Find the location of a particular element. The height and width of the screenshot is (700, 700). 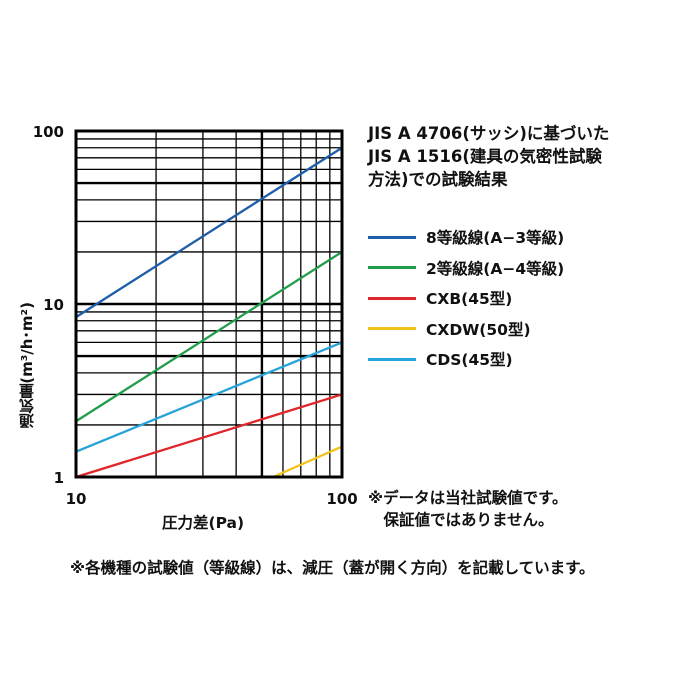

legend-item: CXDW(50型) is located at coordinates (466, 329).